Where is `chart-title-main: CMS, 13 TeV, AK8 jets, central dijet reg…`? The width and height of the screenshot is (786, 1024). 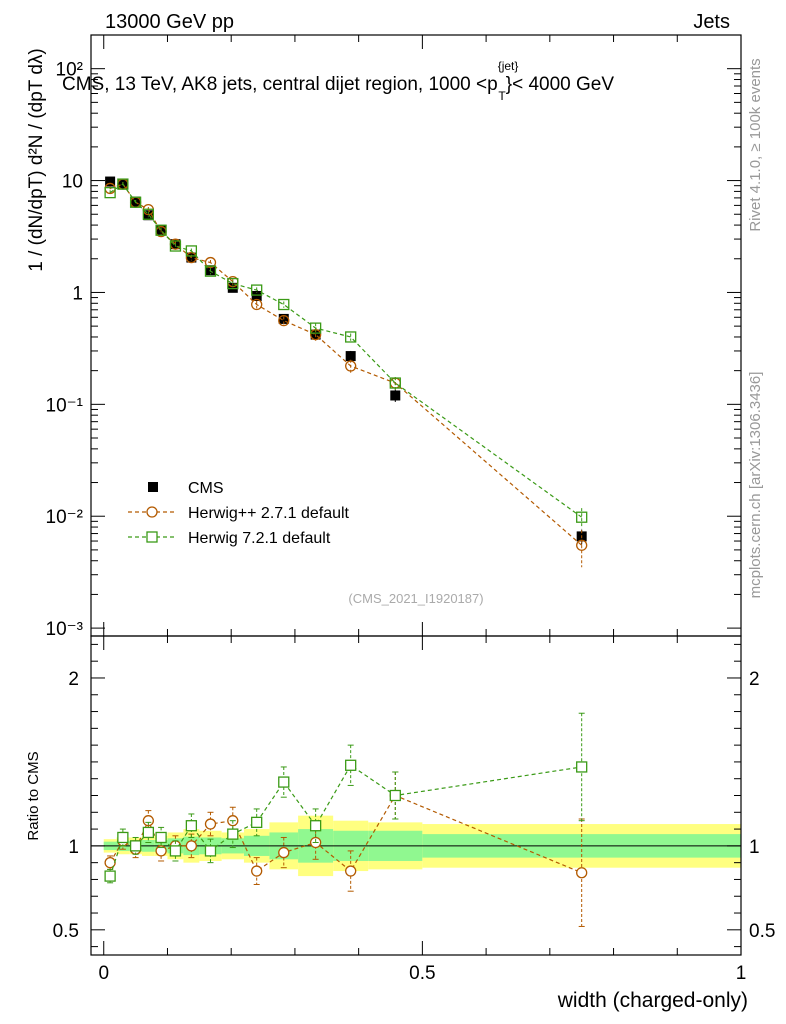 chart-title-main: CMS, 13 TeV, AK8 jets, central dijet reg… is located at coordinates (280, 84).